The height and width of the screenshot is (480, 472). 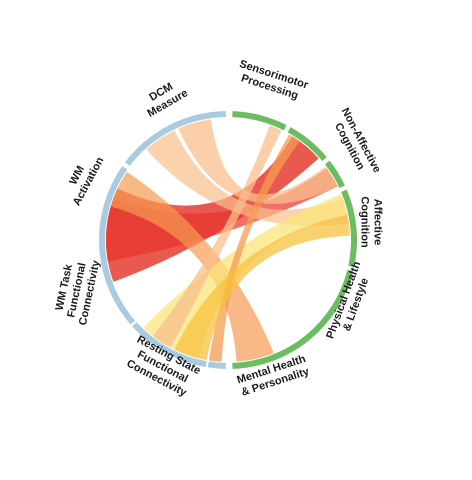 I want to click on label-dcm: DCMMeasure, so click(x=164, y=98).